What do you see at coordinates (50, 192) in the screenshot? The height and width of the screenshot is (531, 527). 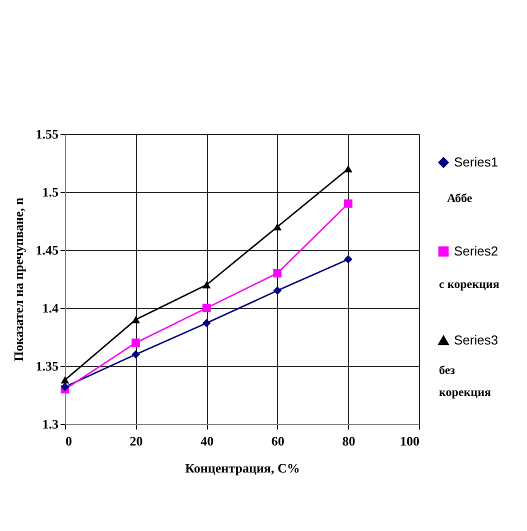 I see `y-tick-label: 1.5` at bounding box center [50, 192].